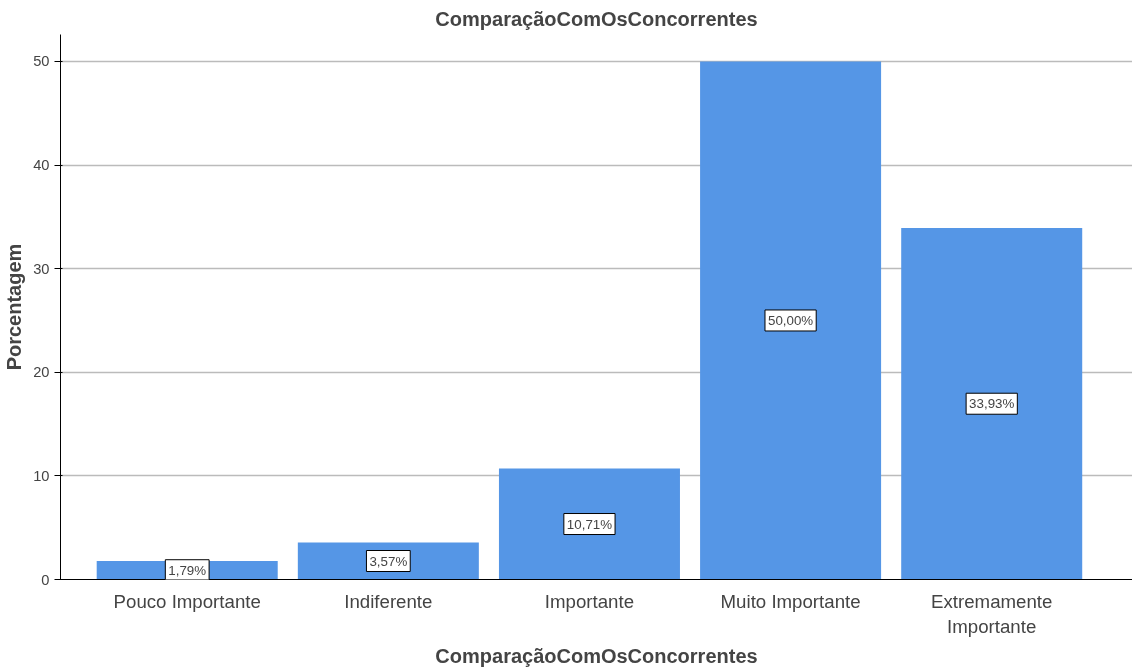 Image resolution: width=1132 pixels, height=669 pixels. Describe the element at coordinates (790, 601) in the screenshot. I see `x-tick-label: Muito Importante` at that location.